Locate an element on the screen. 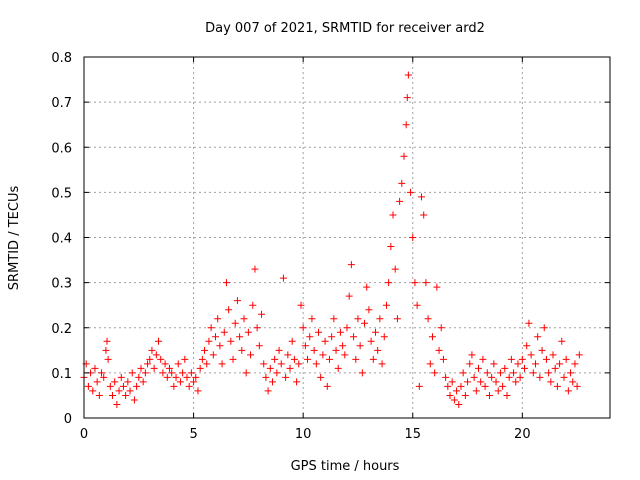 Image resolution: width=640 pixels, height=480 pixels. y-tick-label: 0.3 is located at coordinates (61, 284).